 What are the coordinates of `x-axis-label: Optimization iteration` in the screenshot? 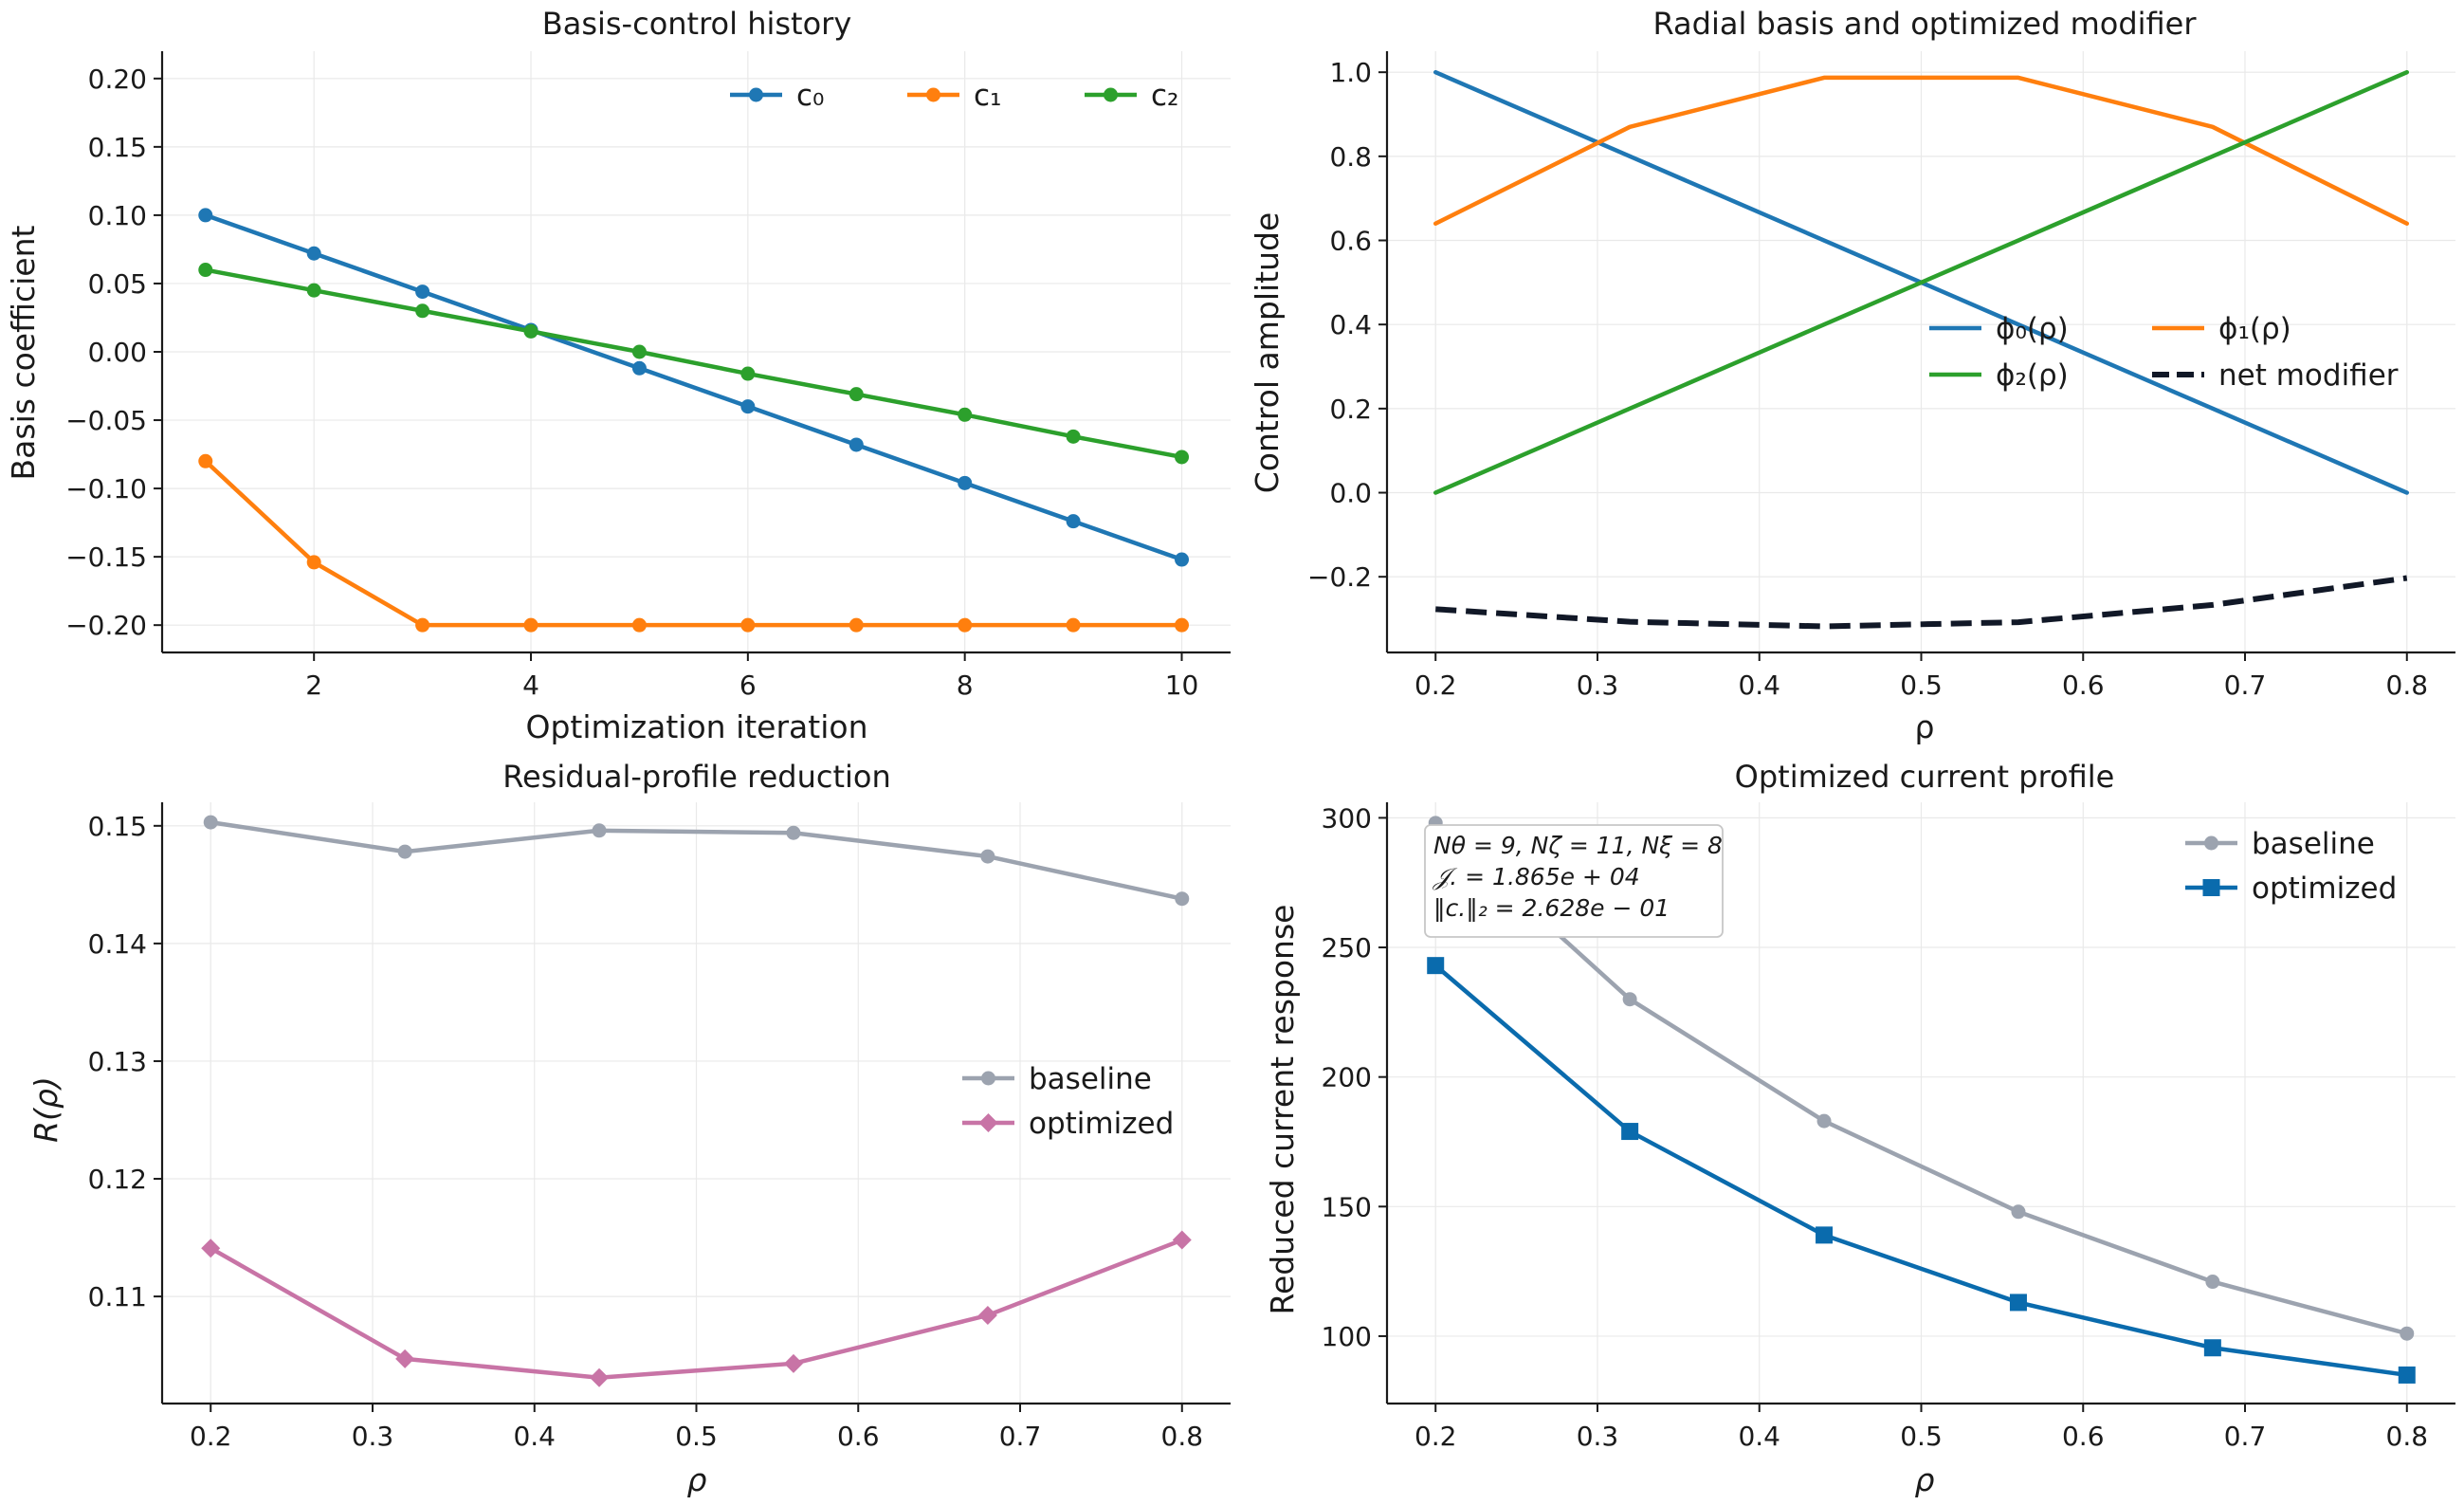 It's located at (696, 726).